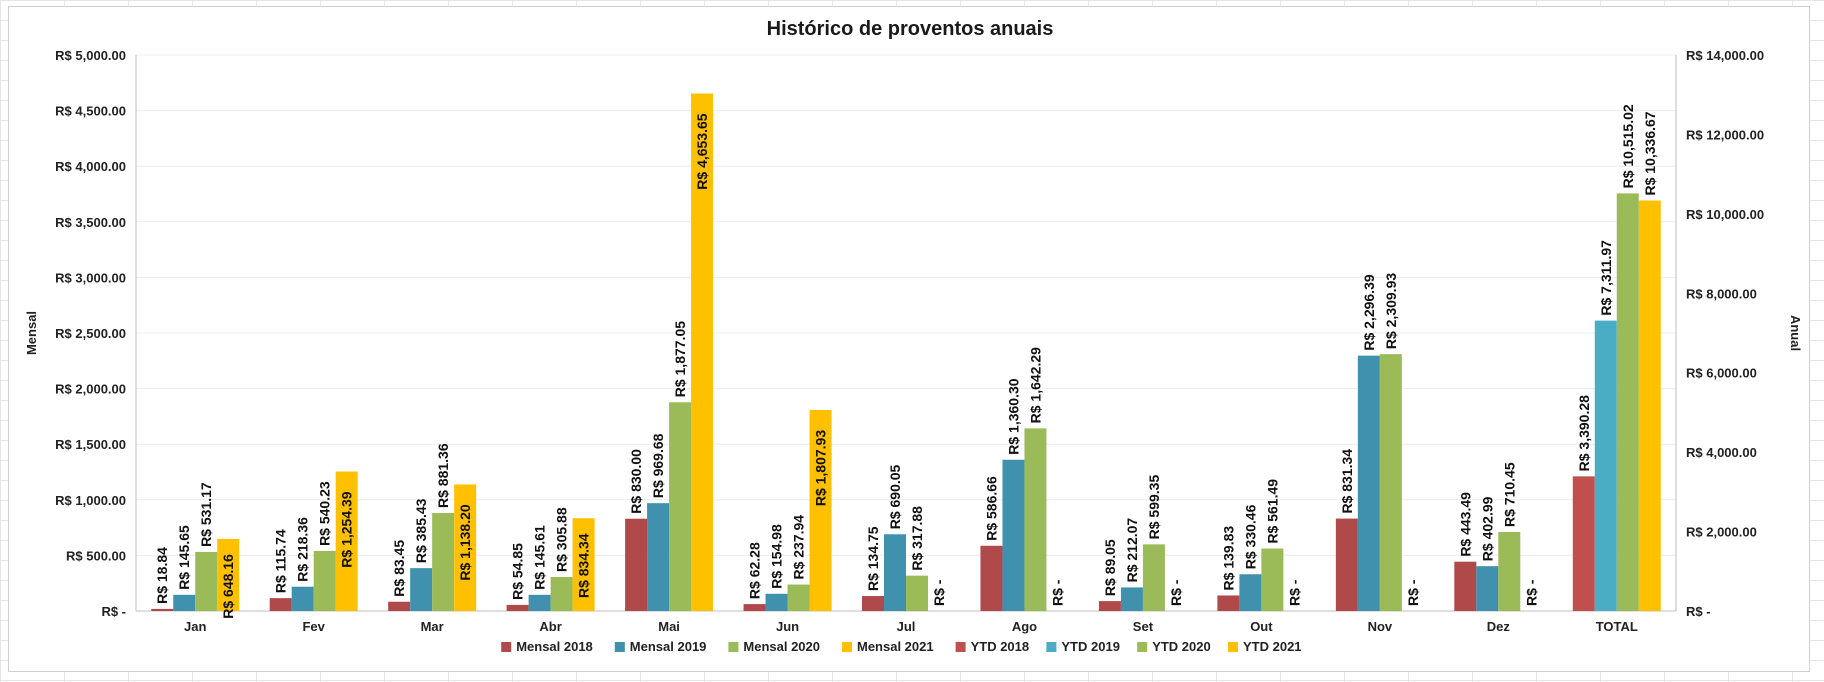 This screenshot has height=682, width=1824. Describe the element at coordinates (991, 578) in the screenshot. I see `bar-mensal-2018-ago` at that location.